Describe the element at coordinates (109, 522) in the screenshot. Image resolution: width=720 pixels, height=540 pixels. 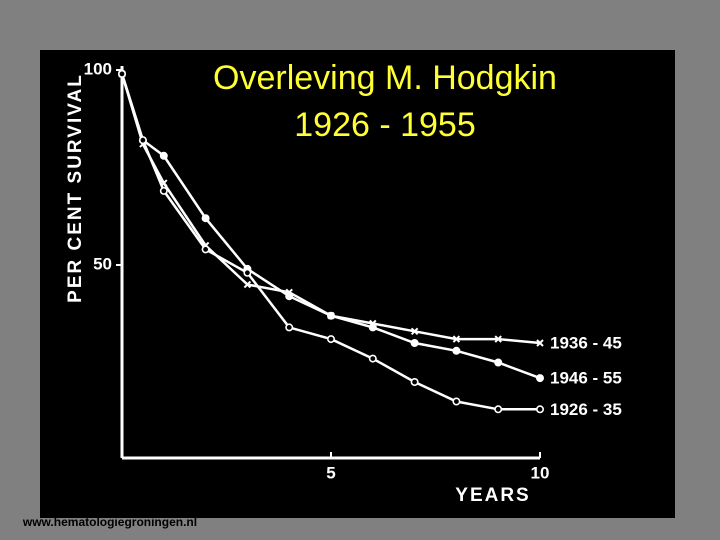
I see `footer-text: www.hematologiegroningen.nl` at that location.